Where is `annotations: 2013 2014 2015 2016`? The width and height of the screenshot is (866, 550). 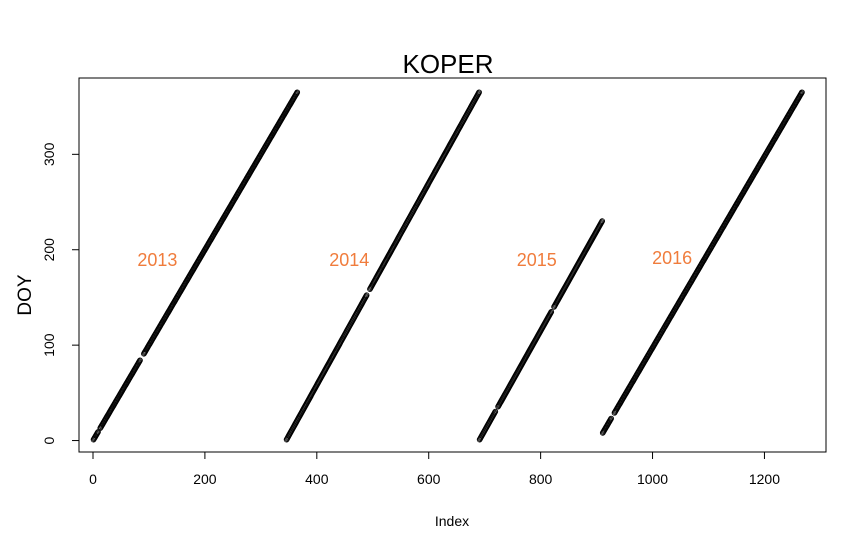
annotations: 2013 2014 2015 2016 is located at coordinates (414, 259).